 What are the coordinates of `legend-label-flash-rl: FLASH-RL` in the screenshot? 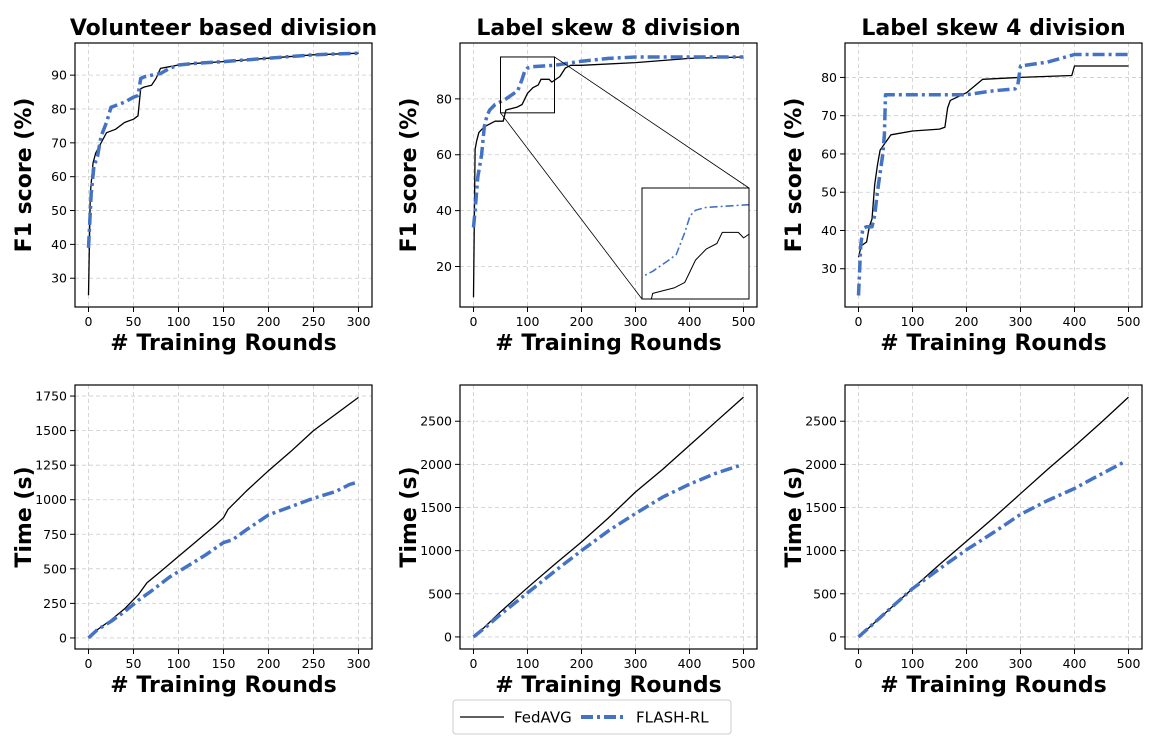 It's located at (672, 718).